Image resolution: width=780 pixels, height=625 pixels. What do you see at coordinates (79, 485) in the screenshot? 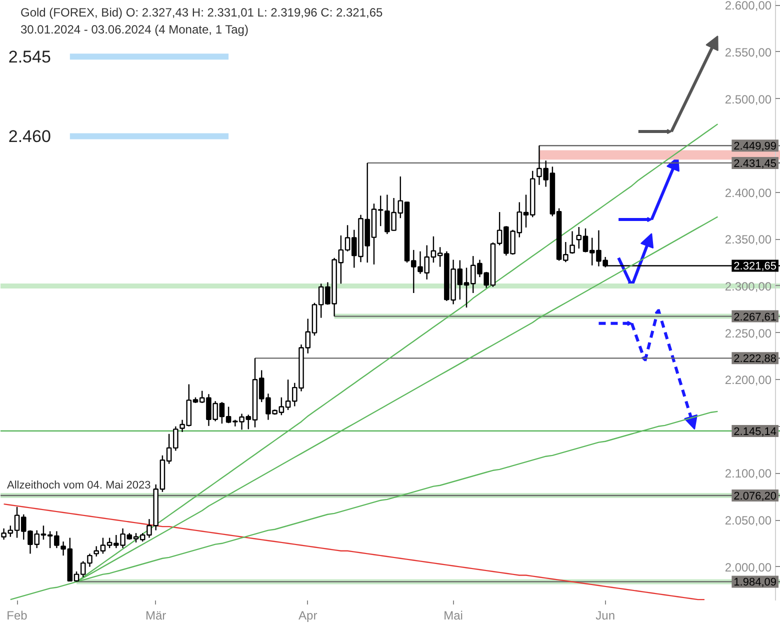
I see `annotation: Allzeithoch vom 04. Mai 2023` at bounding box center [79, 485].